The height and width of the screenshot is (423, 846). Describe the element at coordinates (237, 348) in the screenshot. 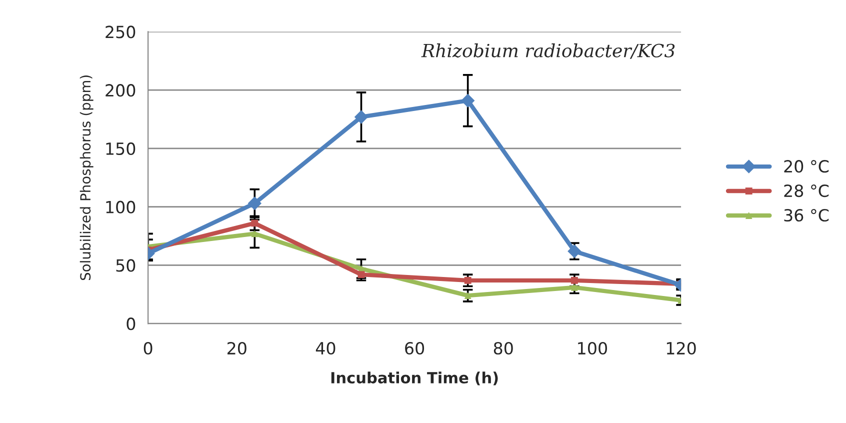

I see `x-tick-label: 20` at that location.